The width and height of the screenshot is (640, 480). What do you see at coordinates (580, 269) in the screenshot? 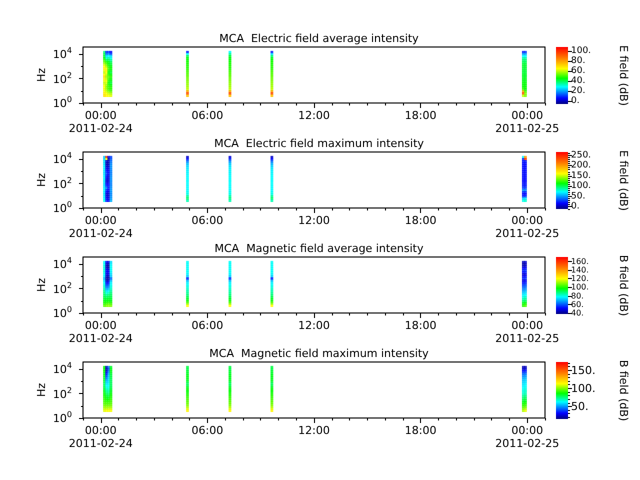
I see `color-bar-label: 140.` at bounding box center [580, 269].